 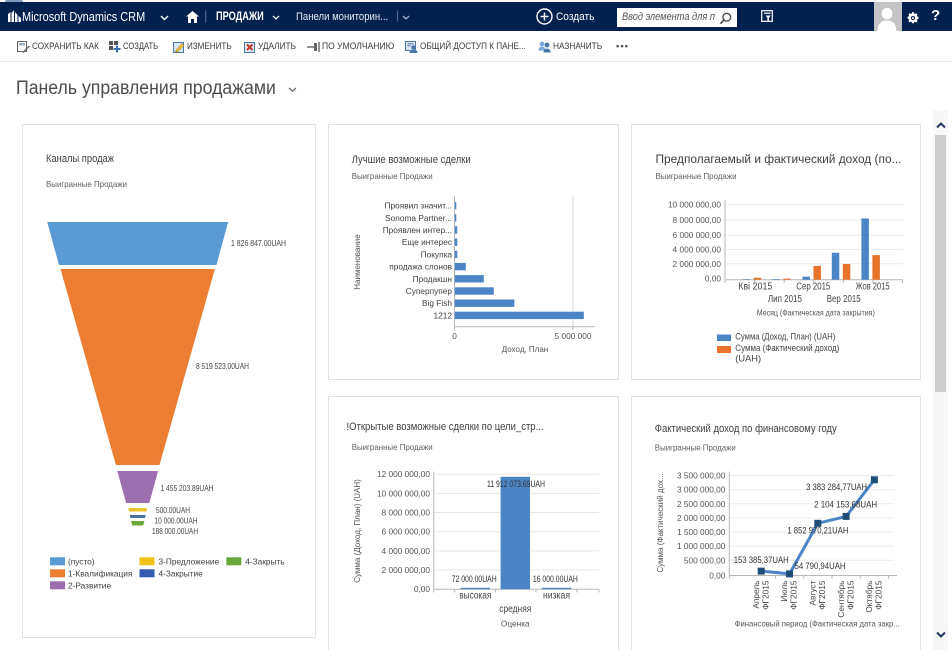 I want to click on svg-text: 8 519 523.00UAH, so click(x=222, y=366).